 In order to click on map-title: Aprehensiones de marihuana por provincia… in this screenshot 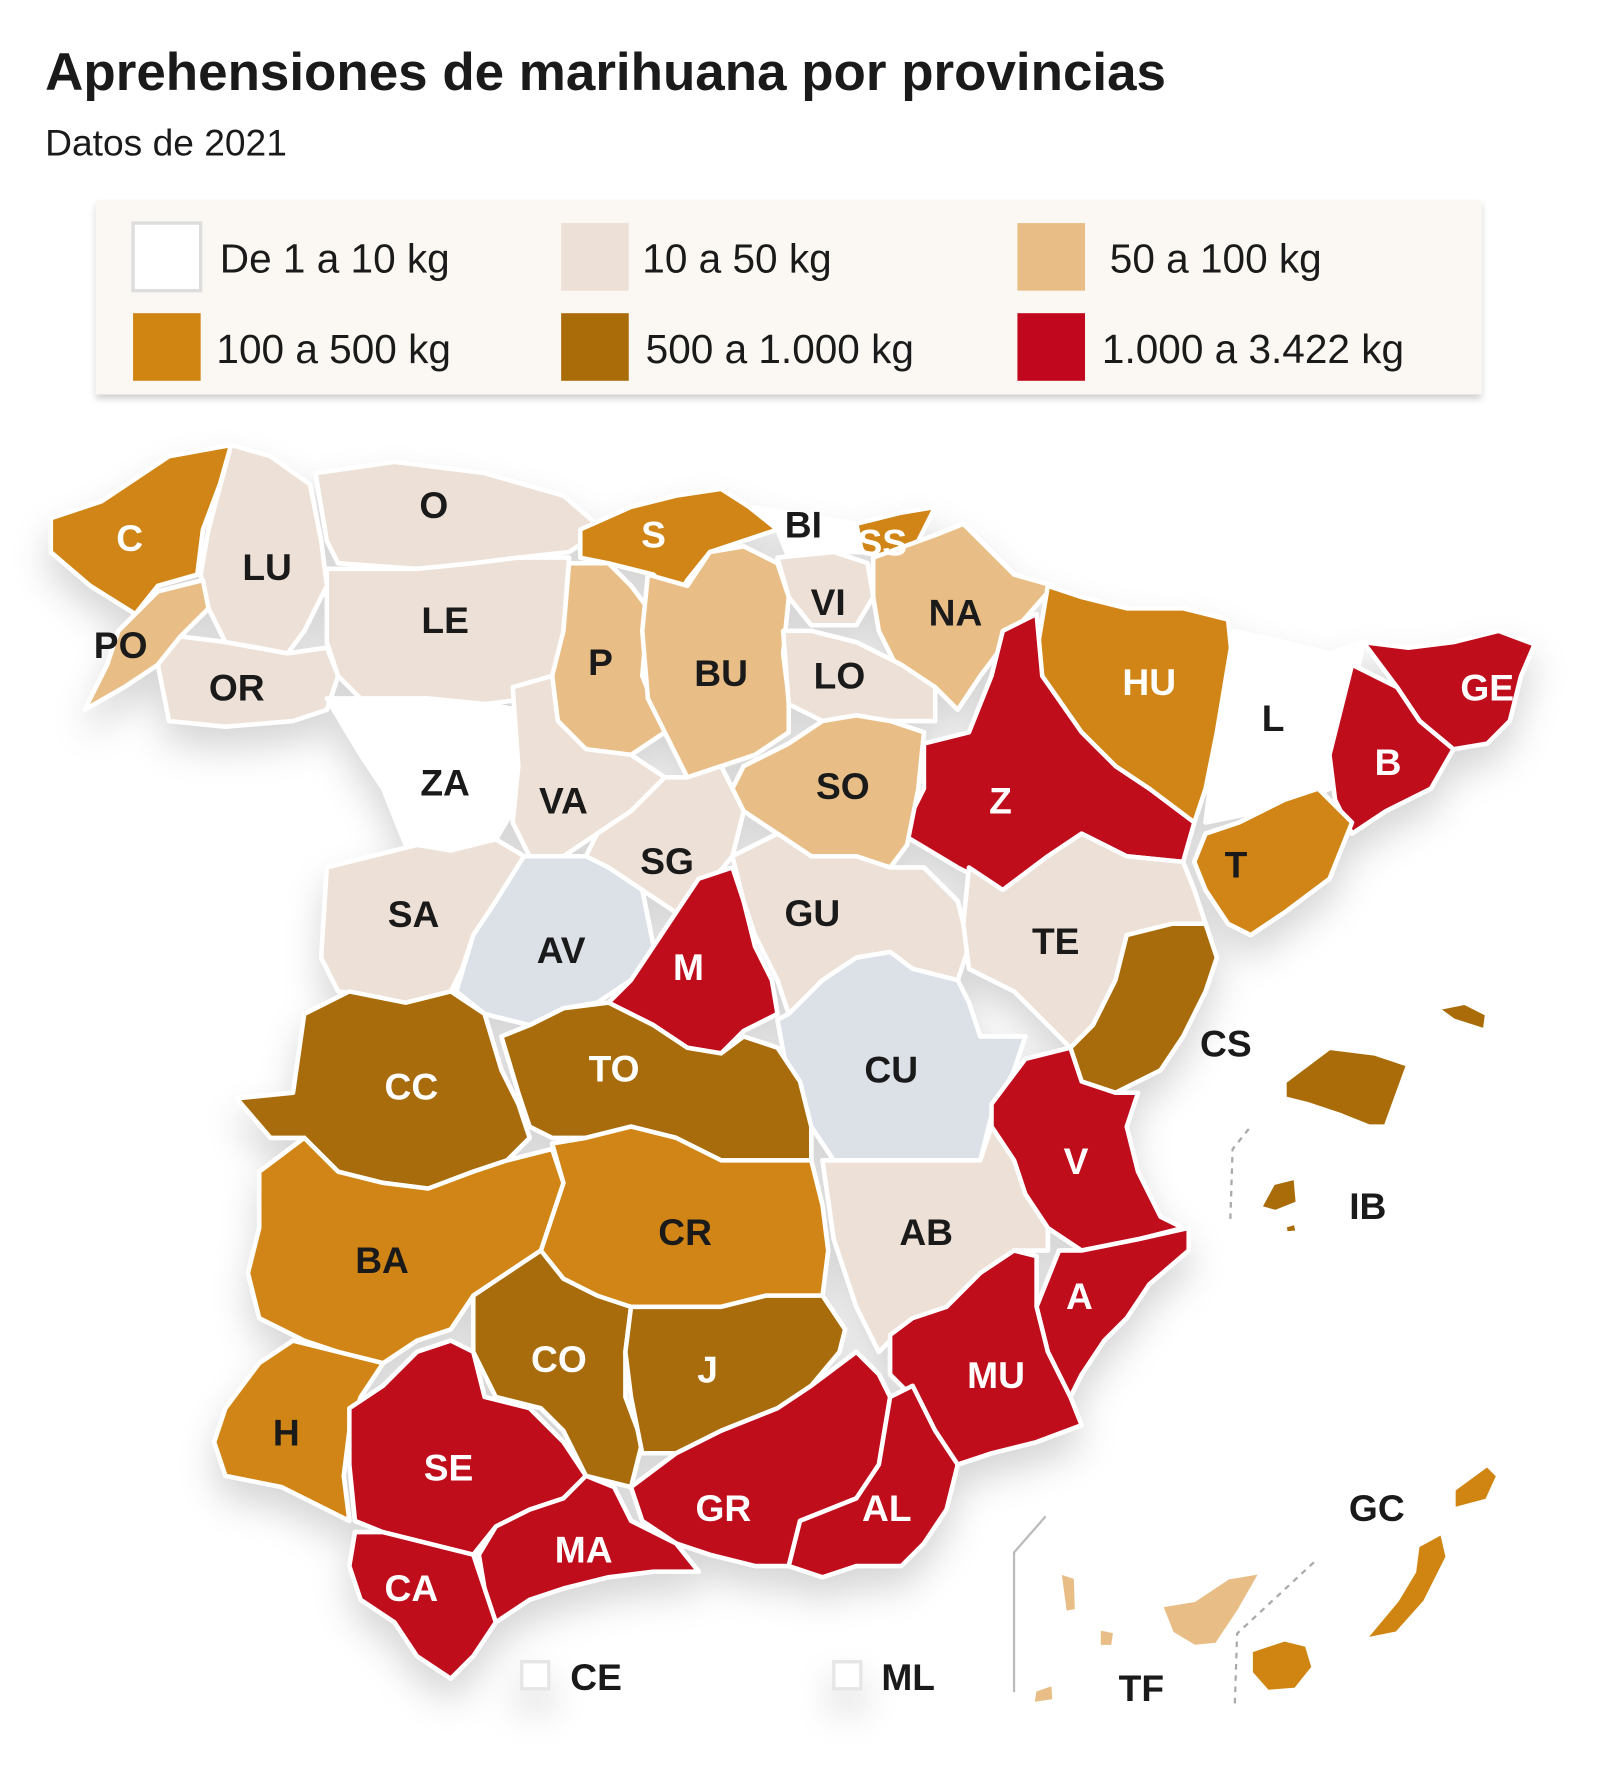, I will do `click(605, 72)`.